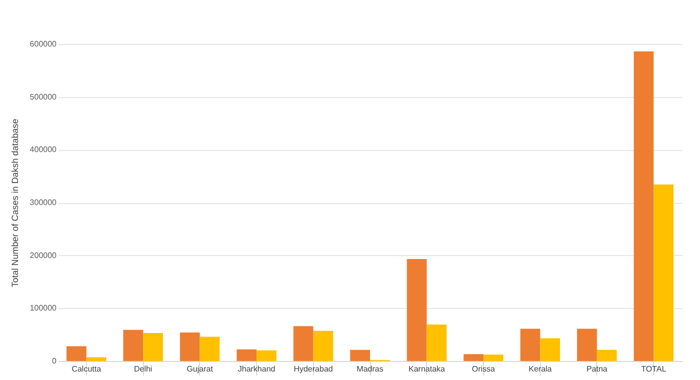  What do you see at coordinates (44, 97) in the screenshot?
I see `y-tick-label: 500000` at bounding box center [44, 97].